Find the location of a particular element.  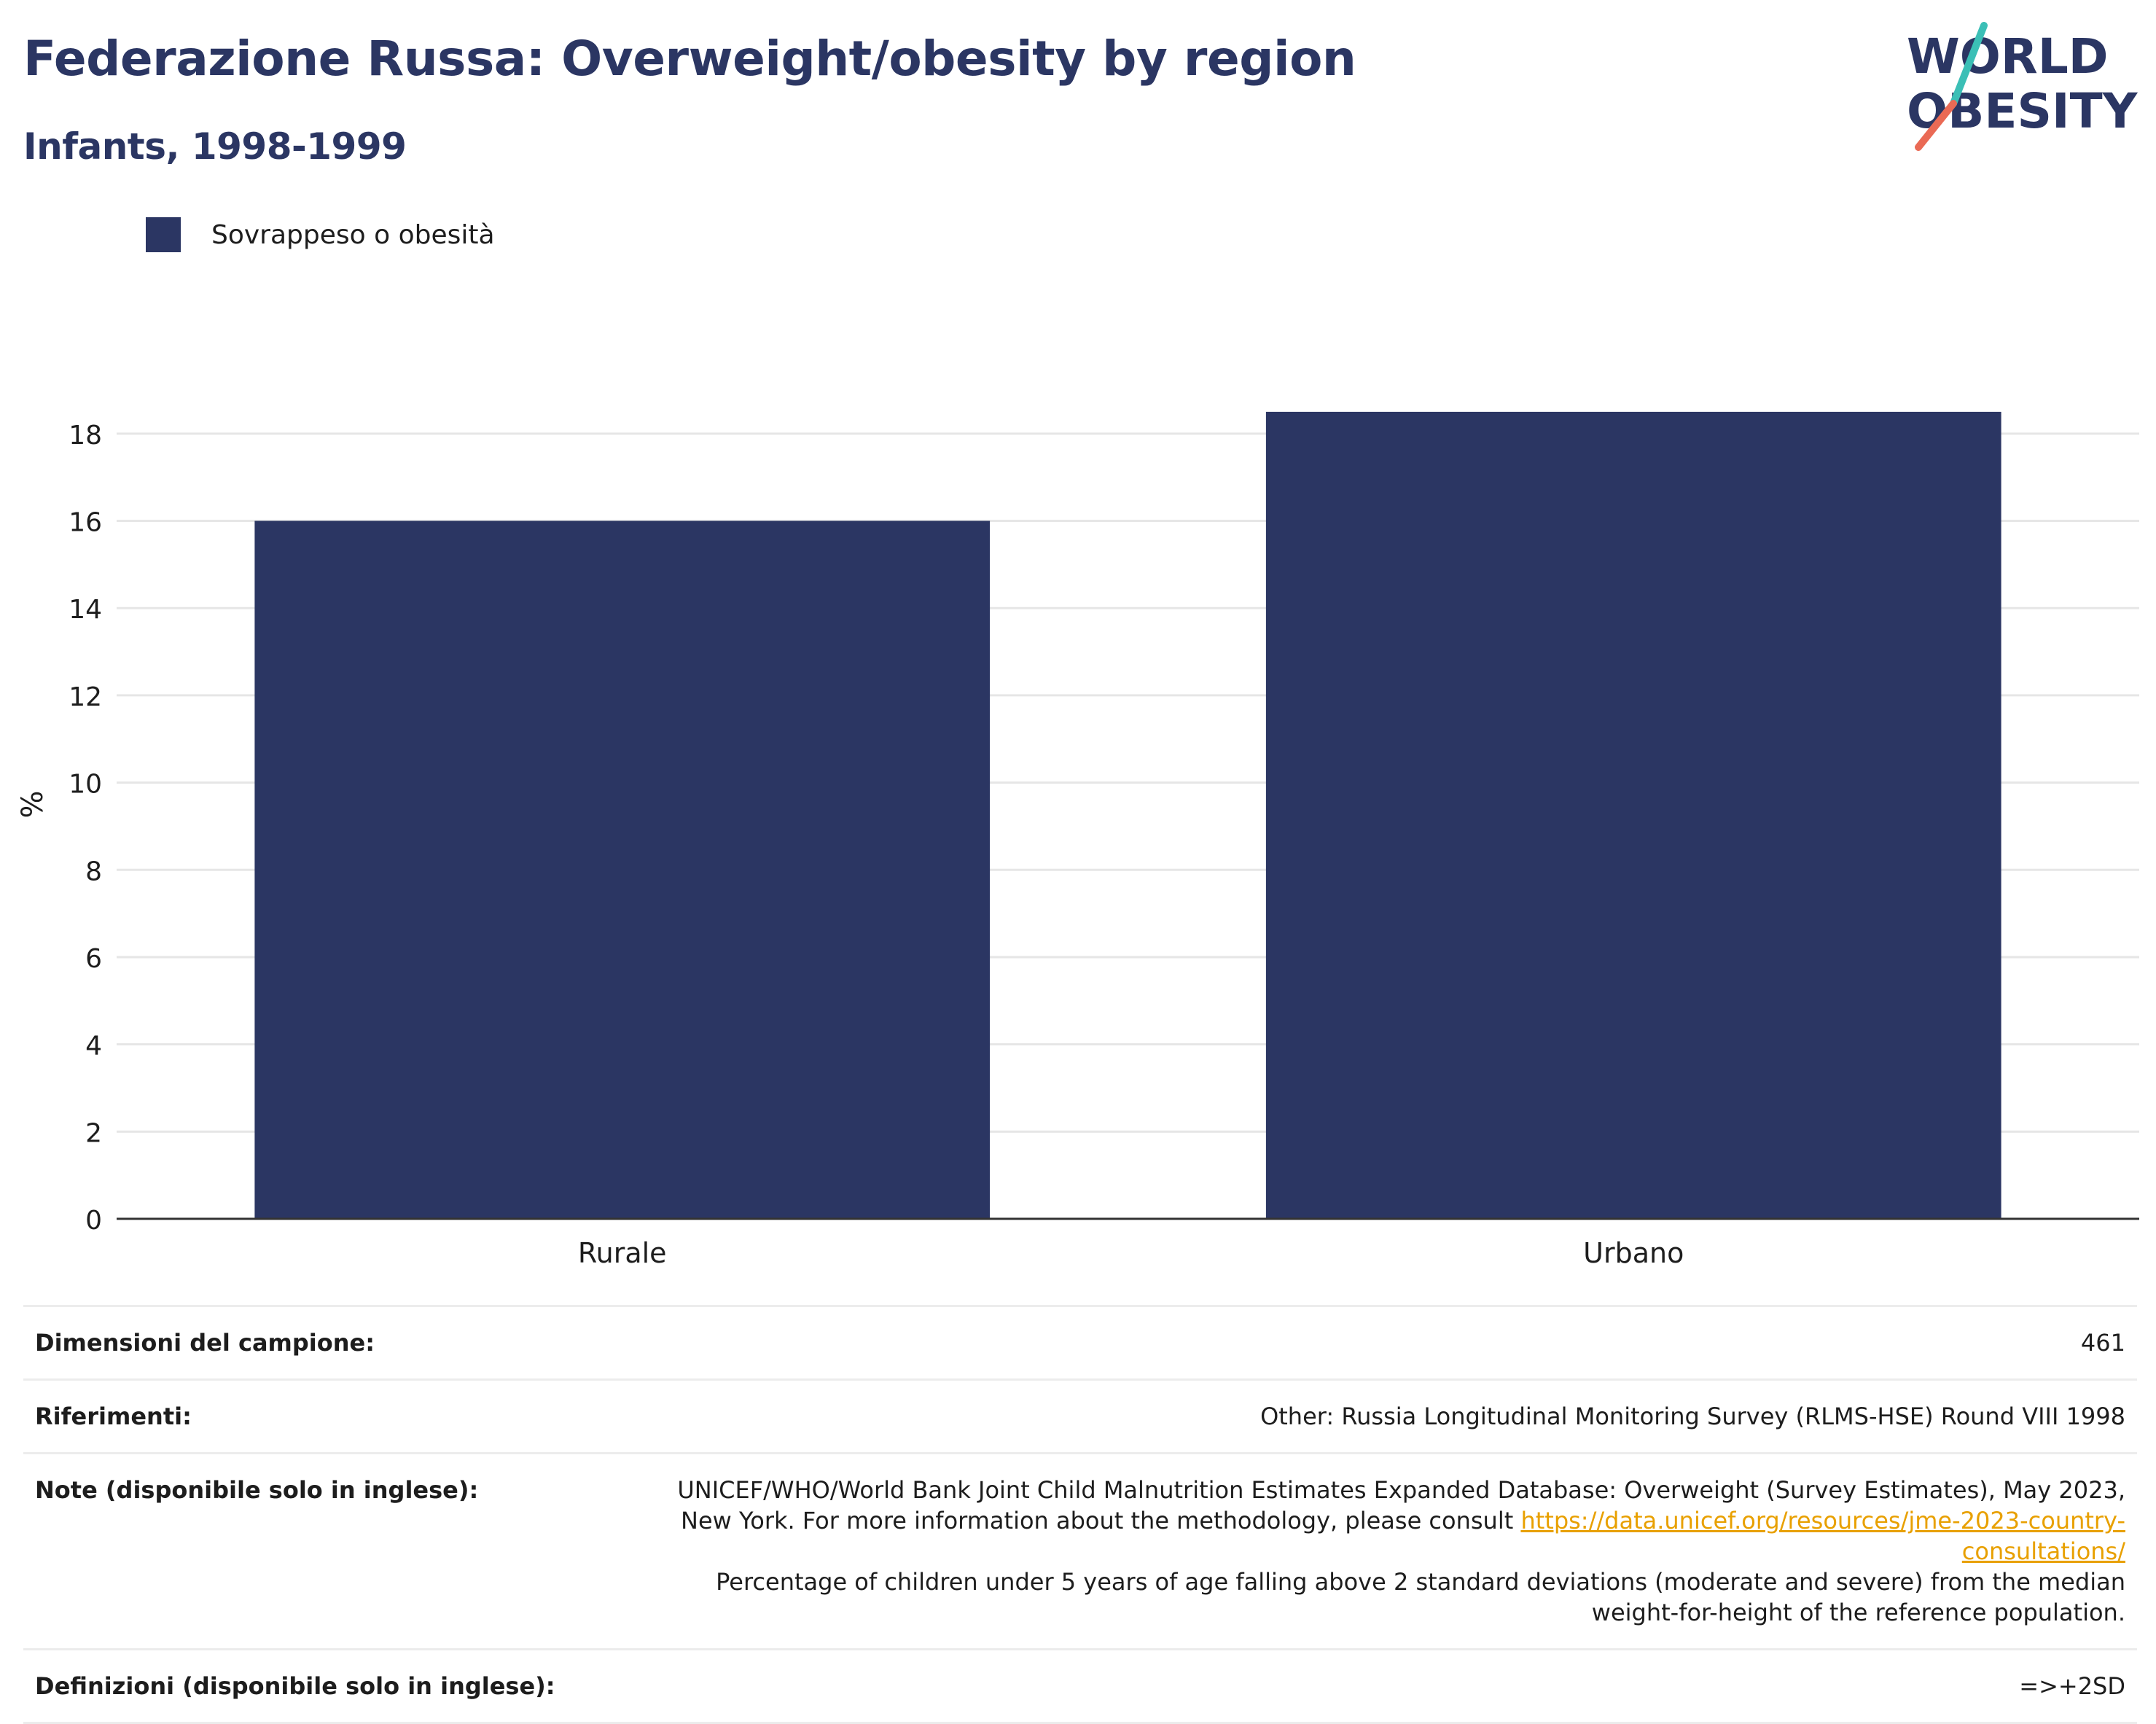

legend-swatch is located at coordinates (163, 234).